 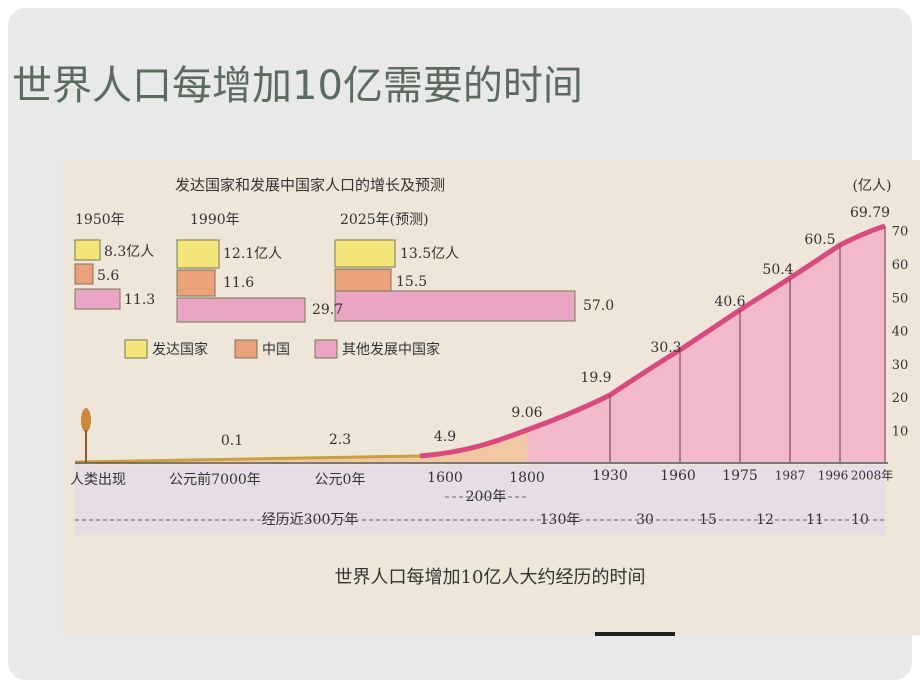 What do you see at coordinates (872, 186) in the screenshot?
I see `unit: (亿人)` at bounding box center [872, 186].